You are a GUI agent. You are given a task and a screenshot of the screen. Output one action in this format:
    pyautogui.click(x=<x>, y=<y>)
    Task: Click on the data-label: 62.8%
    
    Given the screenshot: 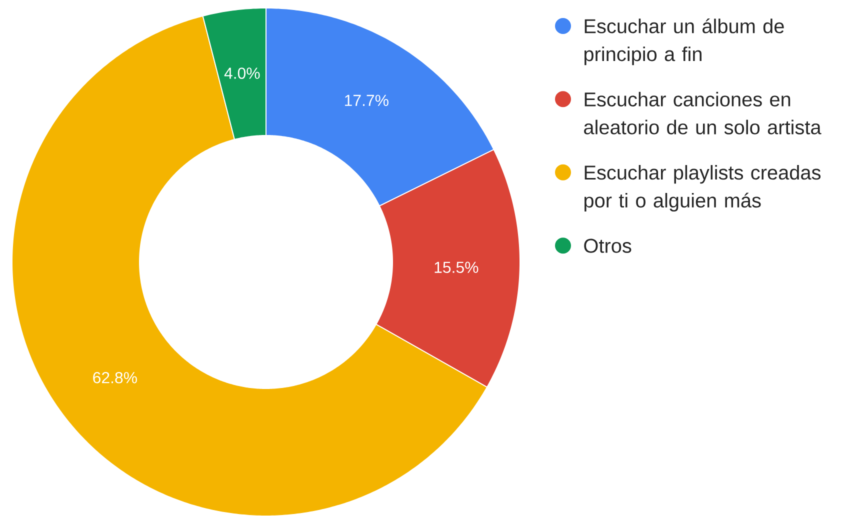 What is the action you would take?
    pyautogui.click(x=115, y=378)
    